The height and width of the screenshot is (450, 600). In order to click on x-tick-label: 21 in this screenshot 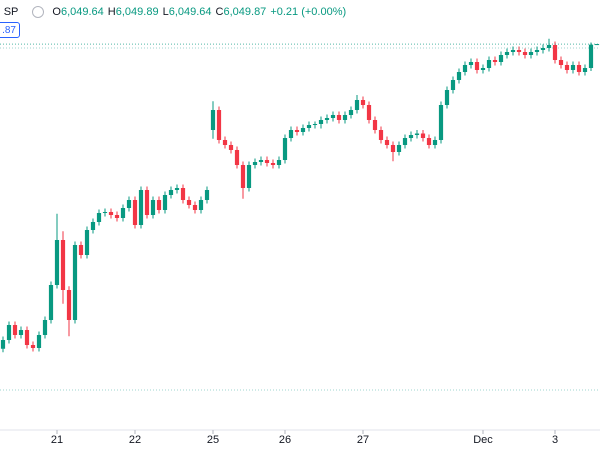, I will do `click(57, 440)`.